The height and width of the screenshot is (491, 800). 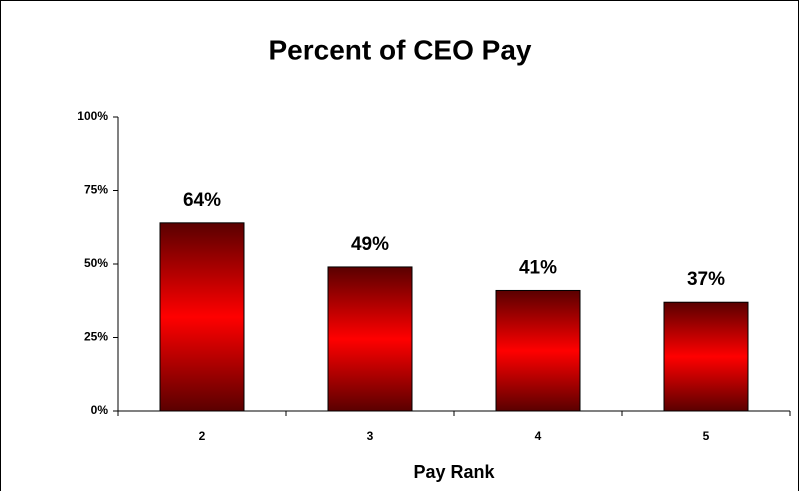 I want to click on y-tick-label: 50%, so click(x=96, y=263).